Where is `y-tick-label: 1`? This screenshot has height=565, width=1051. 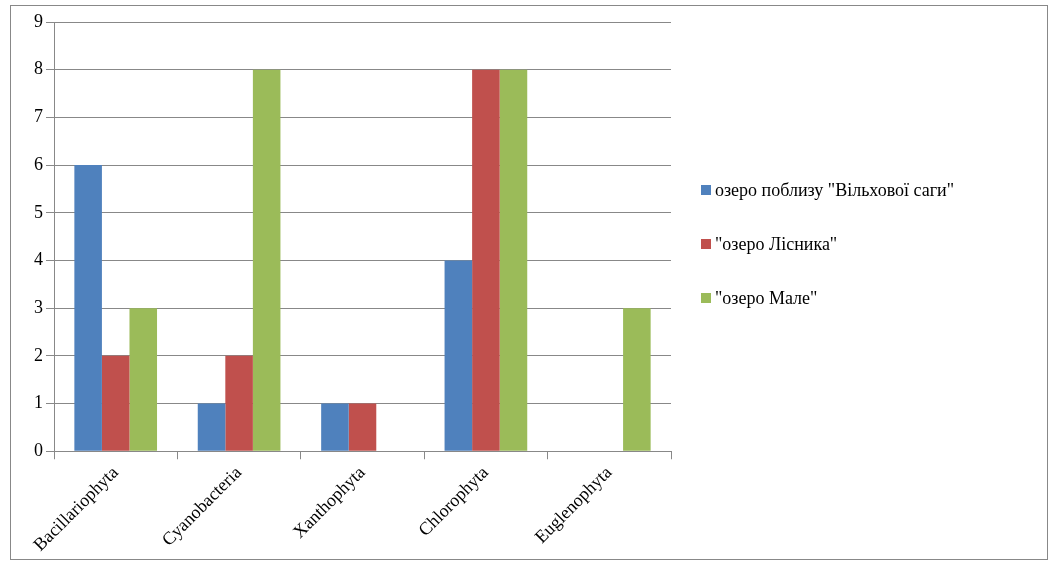
y-tick-label: 1 is located at coordinates (38, 402).